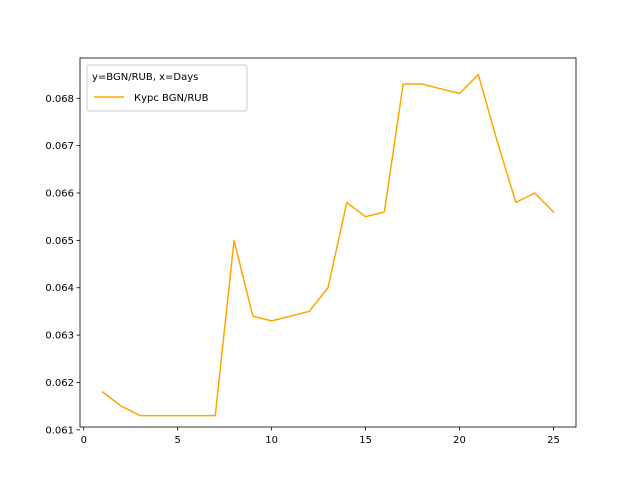  I want to click on legend-box, so click(167, 88).